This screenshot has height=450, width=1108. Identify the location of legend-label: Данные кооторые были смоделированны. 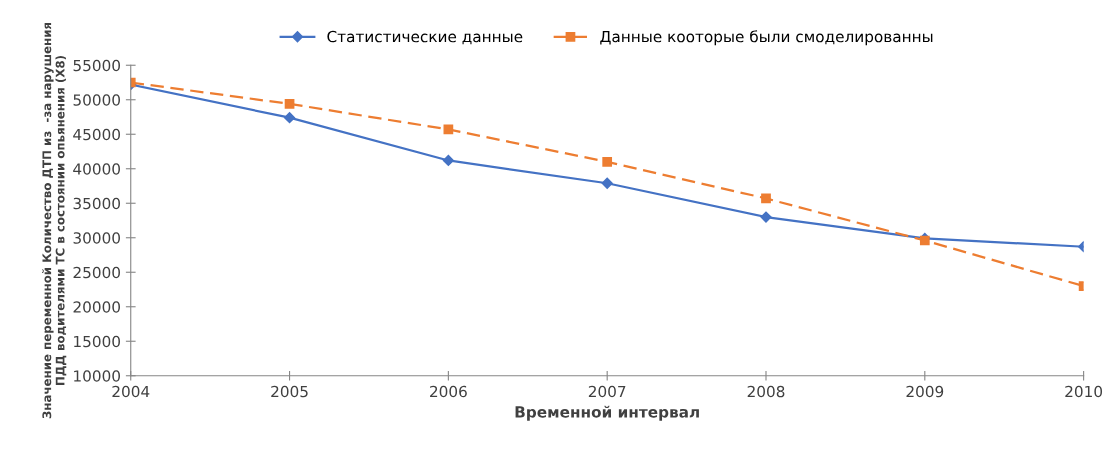
(766, 38).